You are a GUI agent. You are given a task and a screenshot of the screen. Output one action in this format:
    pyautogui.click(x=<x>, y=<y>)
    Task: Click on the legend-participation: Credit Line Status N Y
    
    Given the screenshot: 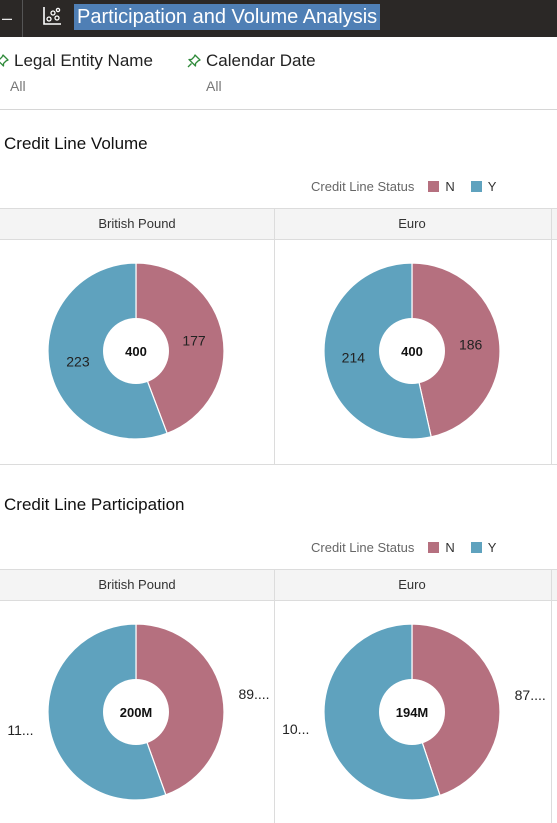 What is the action you would take?
    pyautogui.click(x=403, y=547)
    